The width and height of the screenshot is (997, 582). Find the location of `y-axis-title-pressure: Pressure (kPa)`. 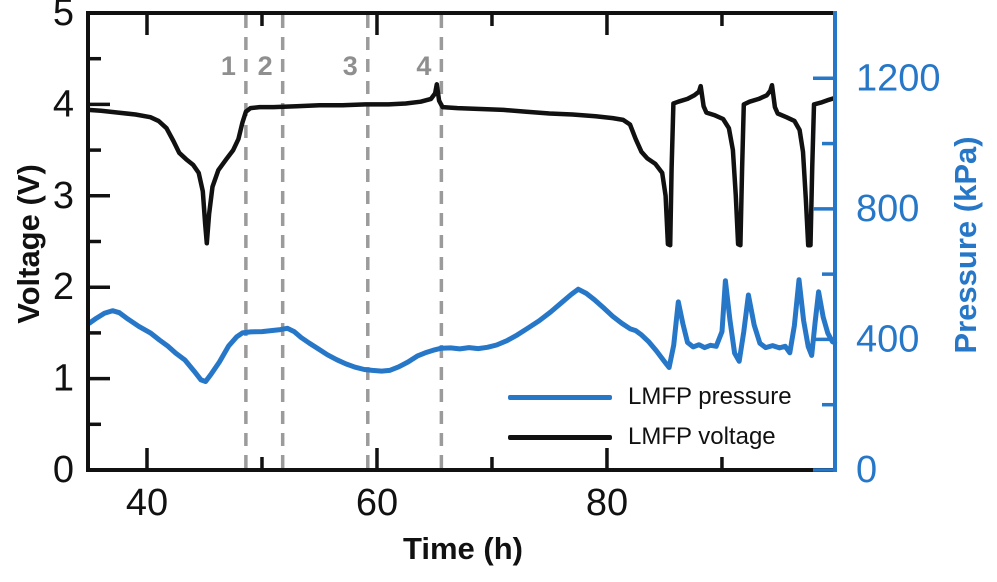

y-axis-title-pressure: Pressure (kPa) is located at coordinates (965, 245).